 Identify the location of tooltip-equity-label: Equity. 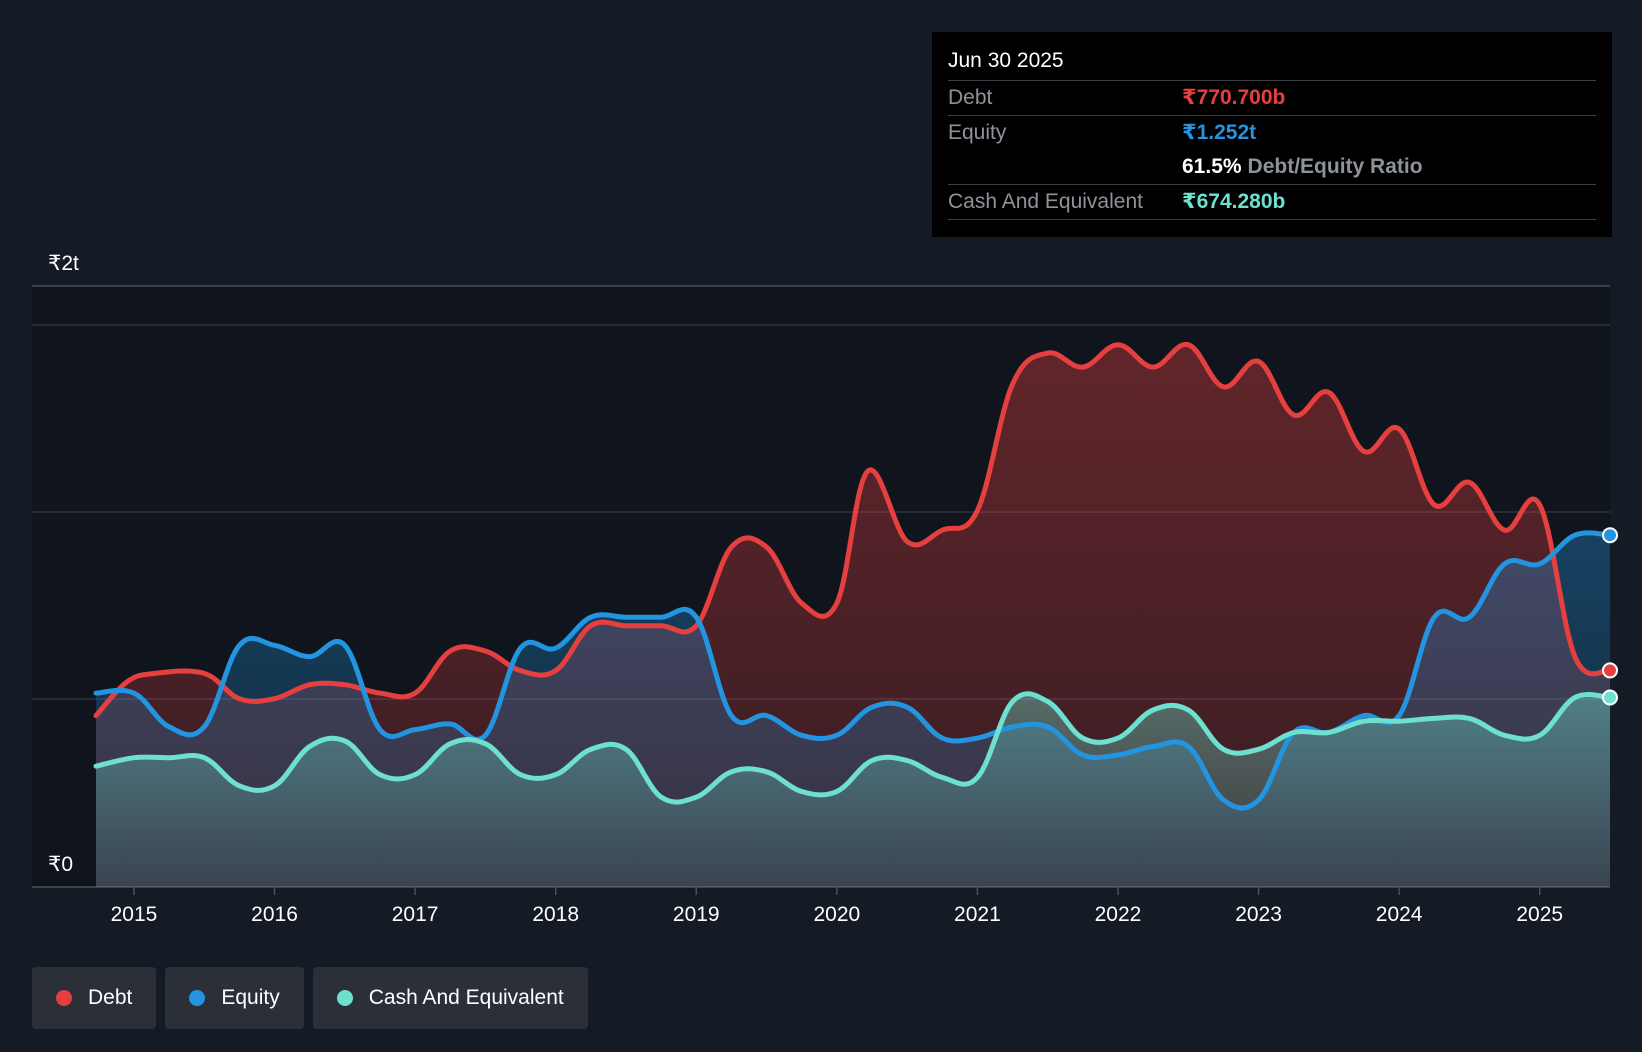
(977, 132).